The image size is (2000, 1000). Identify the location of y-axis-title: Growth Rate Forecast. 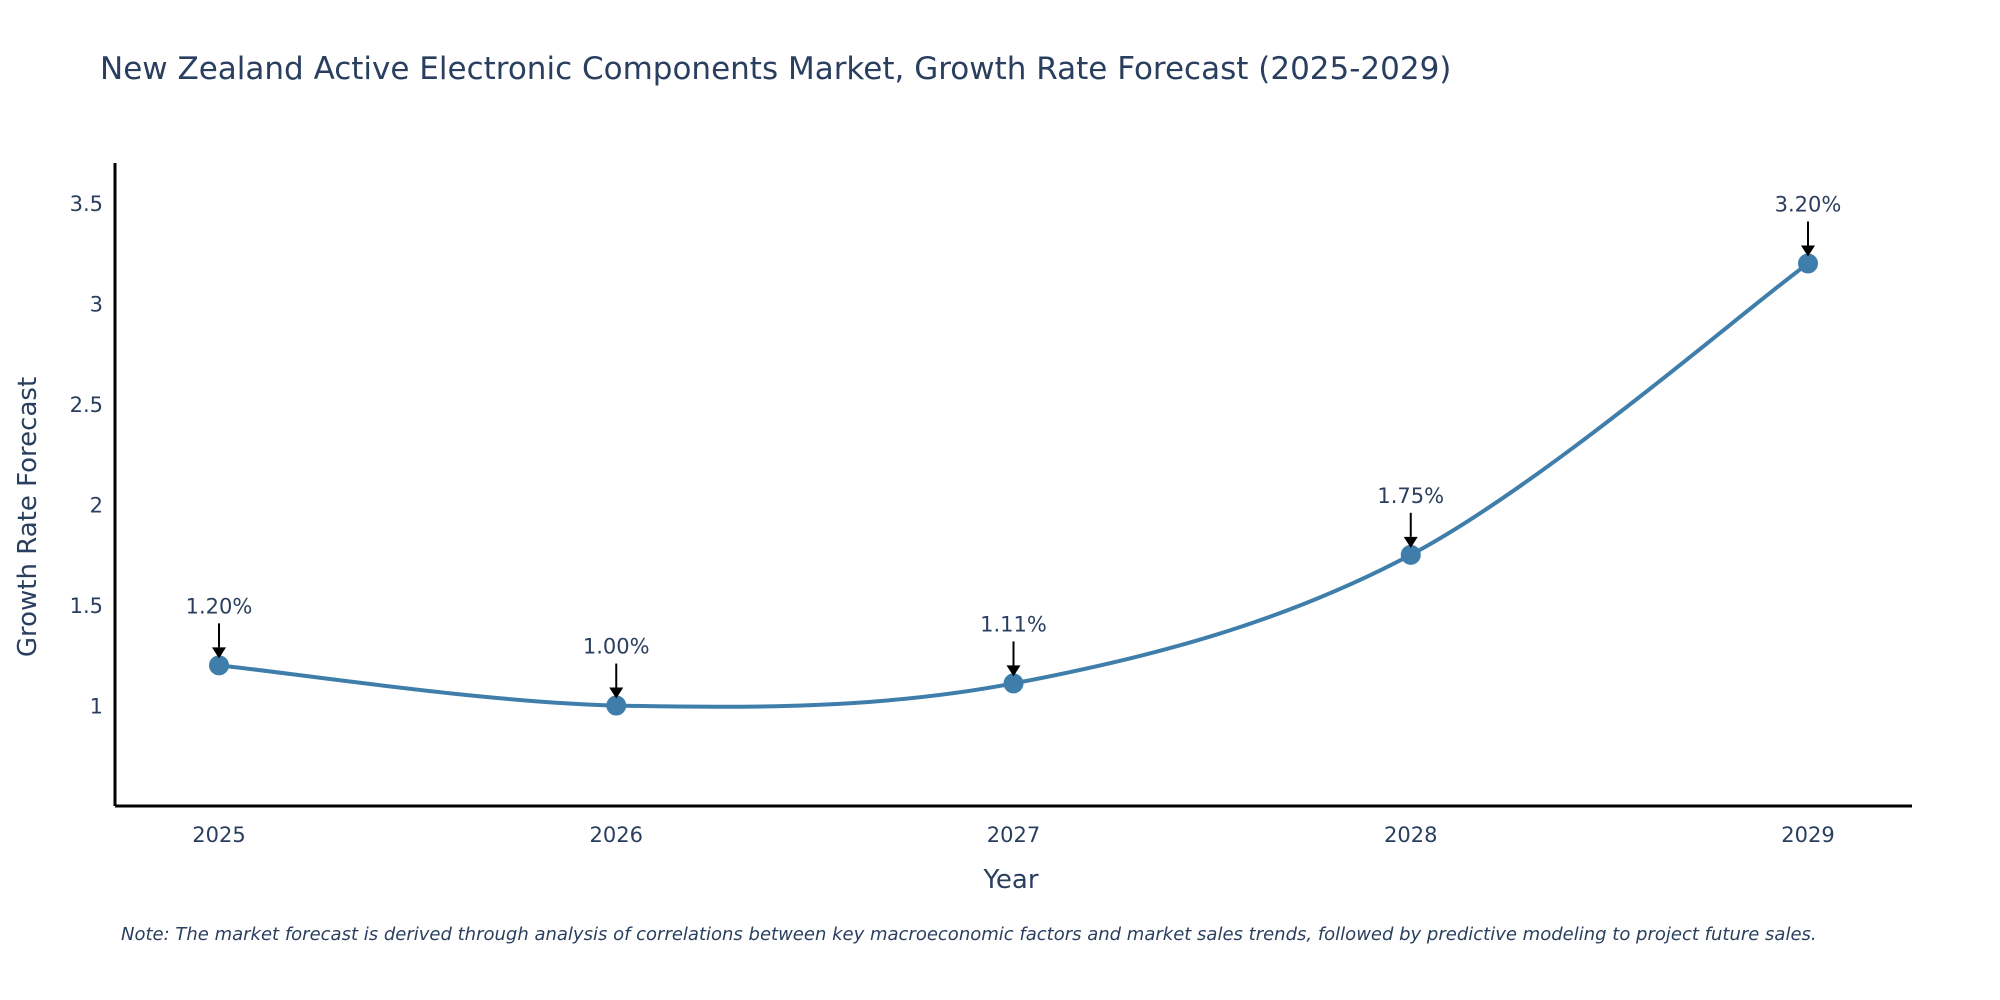
(28, 517).